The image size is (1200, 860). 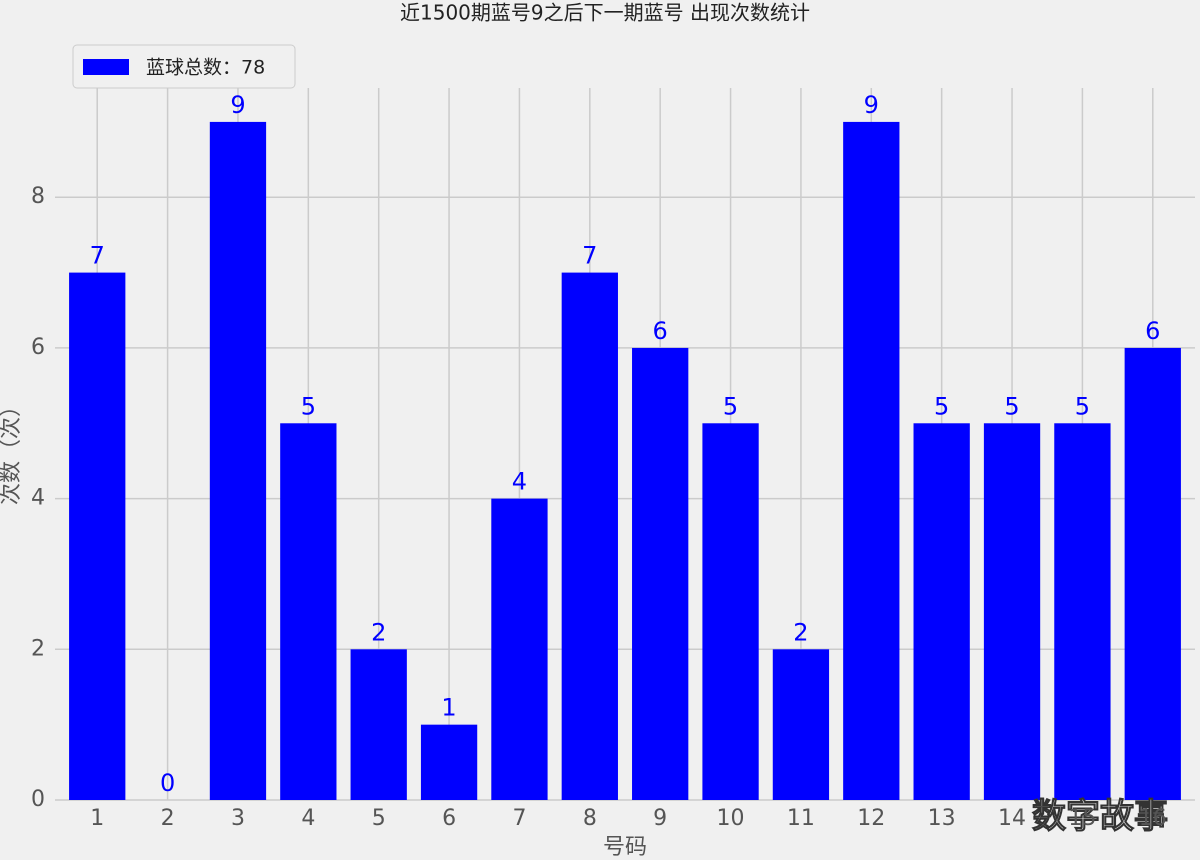 I want to click on x-tick-label: 8, so click(x=590, y=818).